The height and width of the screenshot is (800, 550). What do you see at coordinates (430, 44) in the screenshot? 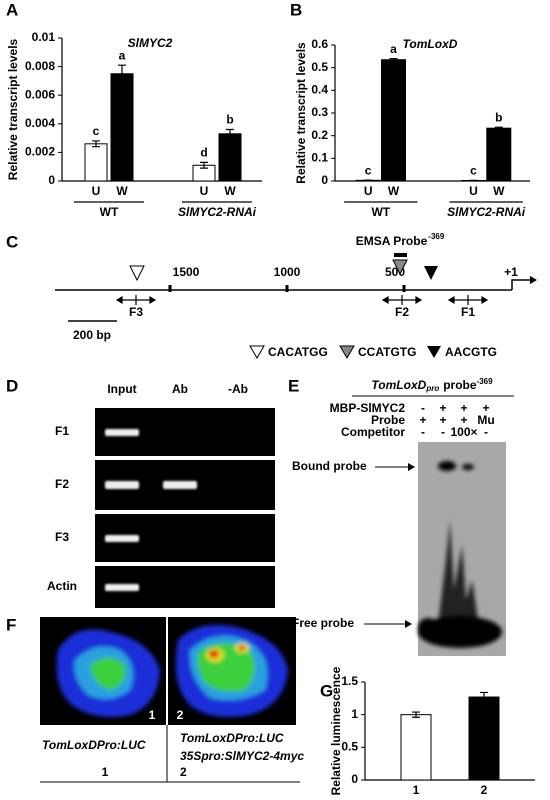
I see `chart-title: TomLoxD` at bounding box center [430, 44].